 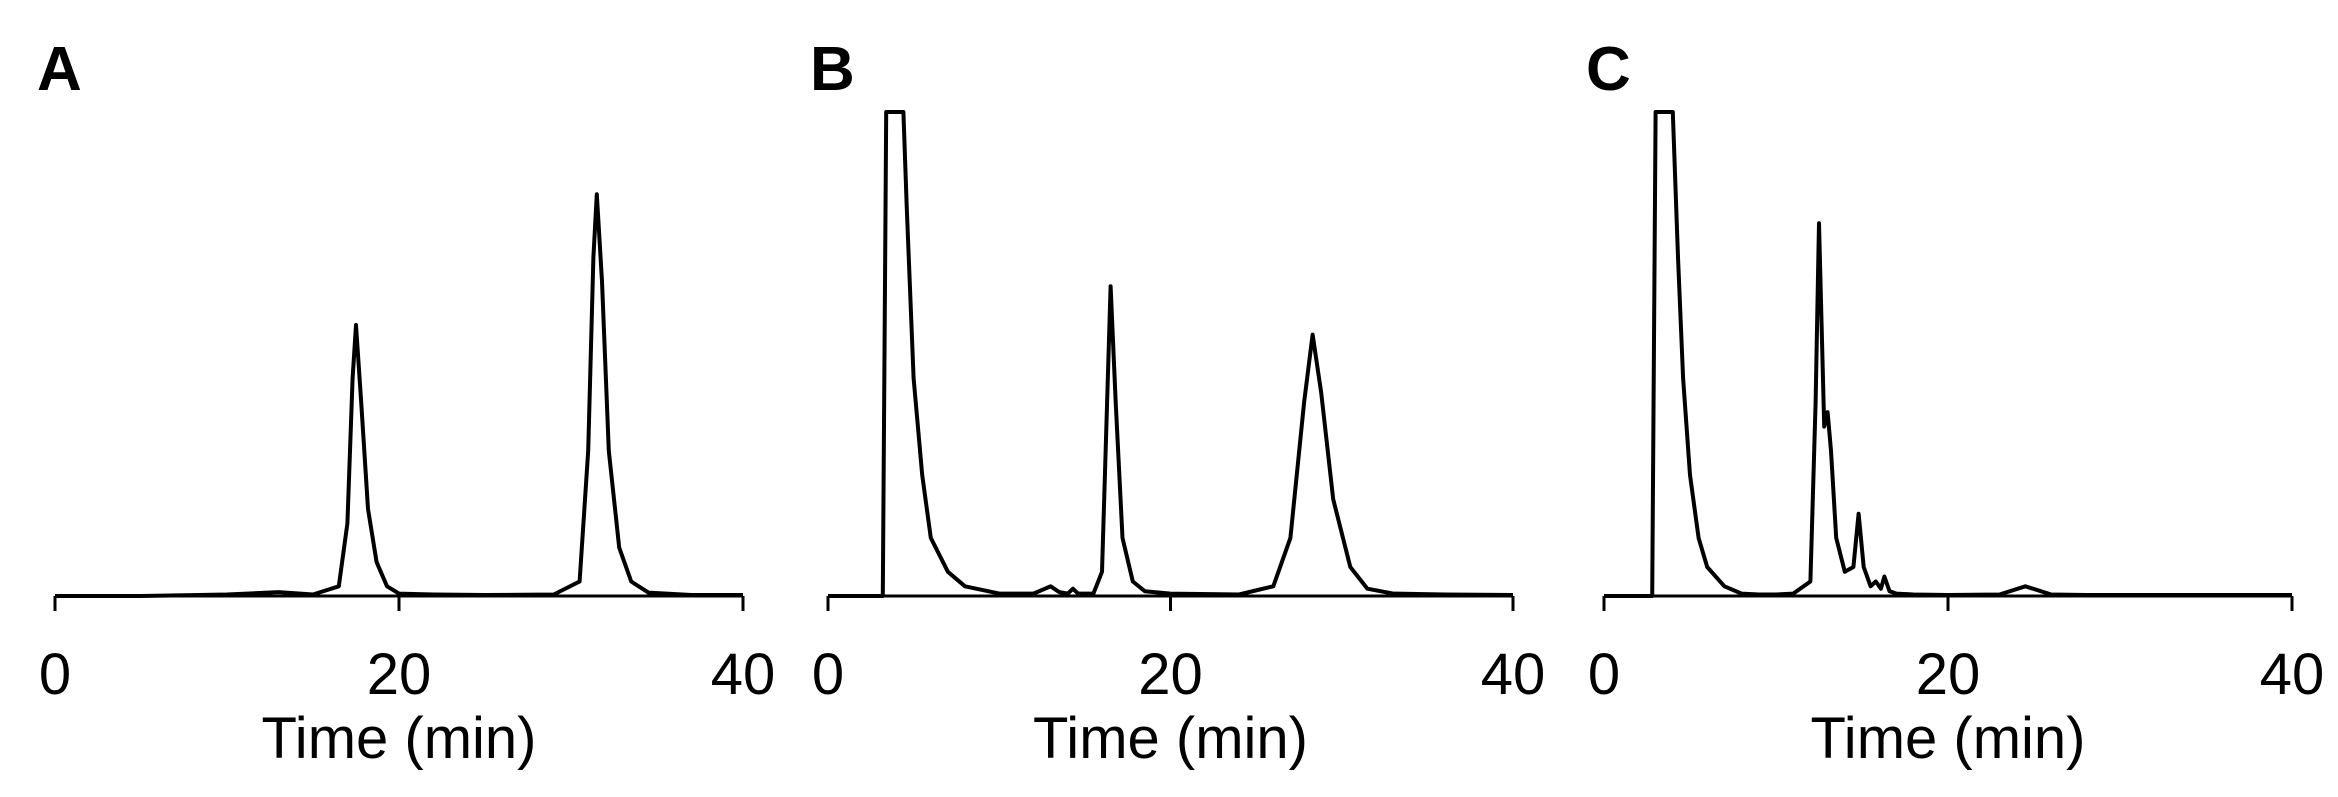 What do you see at coordinates (1608, 69) in the screenshot?
I see `panel-label: C` at bounding box center [1608, 69].